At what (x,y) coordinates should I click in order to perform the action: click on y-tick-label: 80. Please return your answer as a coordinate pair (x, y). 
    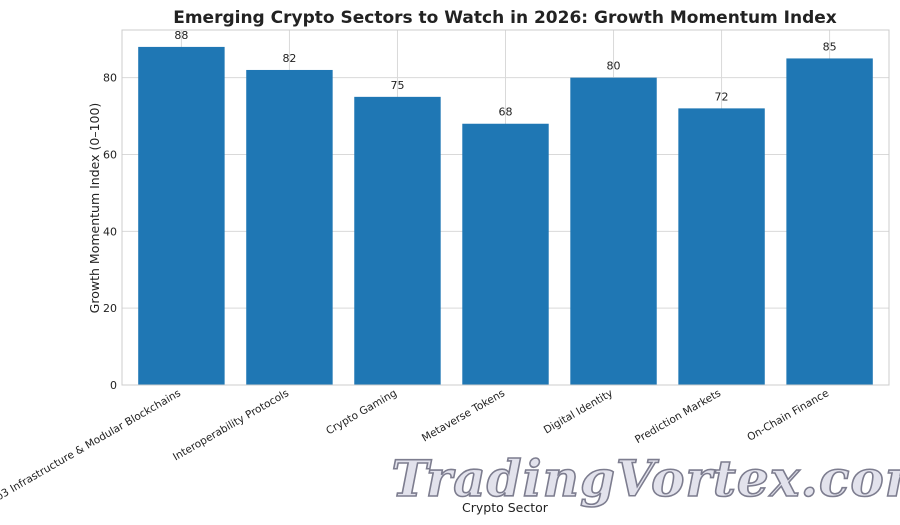
    Looking at the image, I should click on (110, 78).